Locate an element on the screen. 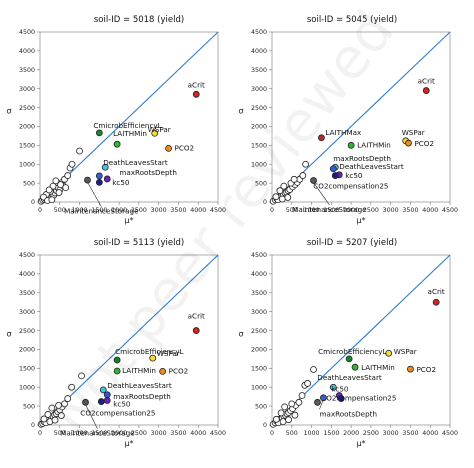  data-point-PCO2 is located at coordinates (410, 369).